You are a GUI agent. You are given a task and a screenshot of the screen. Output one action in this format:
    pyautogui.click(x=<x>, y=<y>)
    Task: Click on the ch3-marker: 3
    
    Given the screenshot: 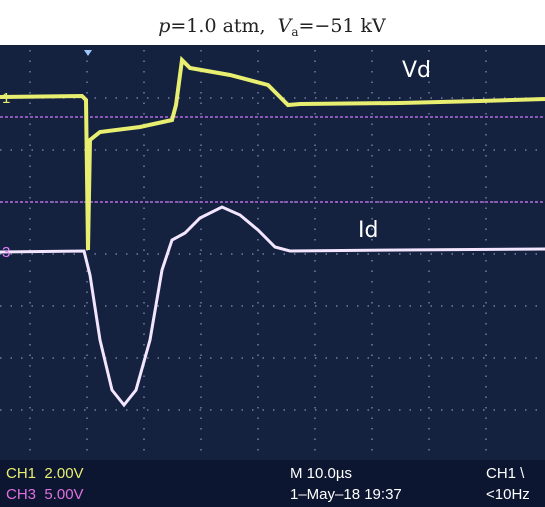 What is the action you would take?
    pyautogui.click(x=6, y=252)
    